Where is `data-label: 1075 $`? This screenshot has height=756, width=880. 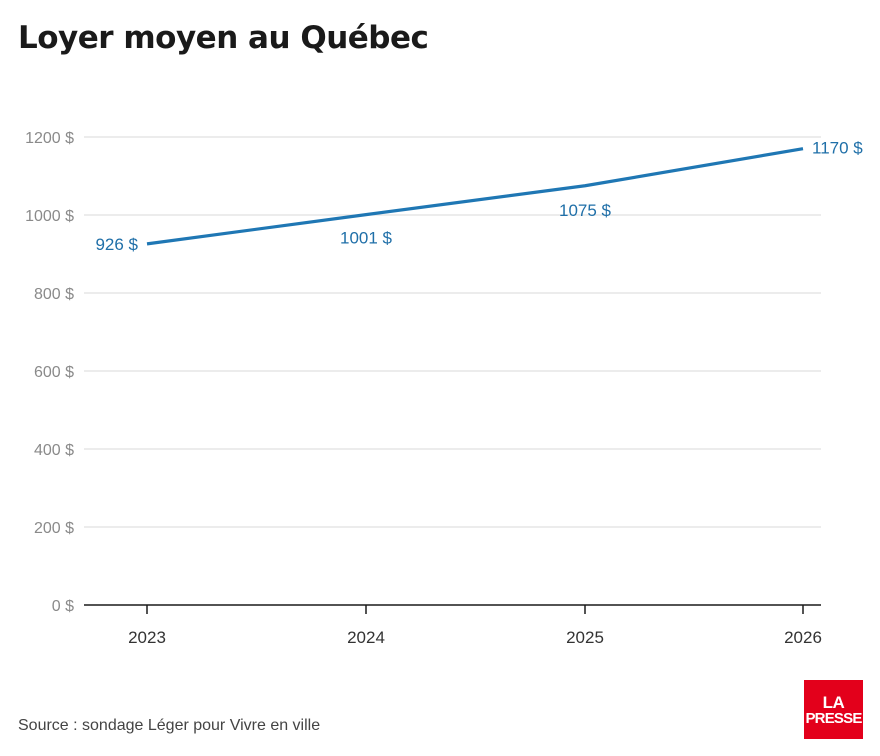
data-label: 1075 $ is located at coordinates (585, 210).